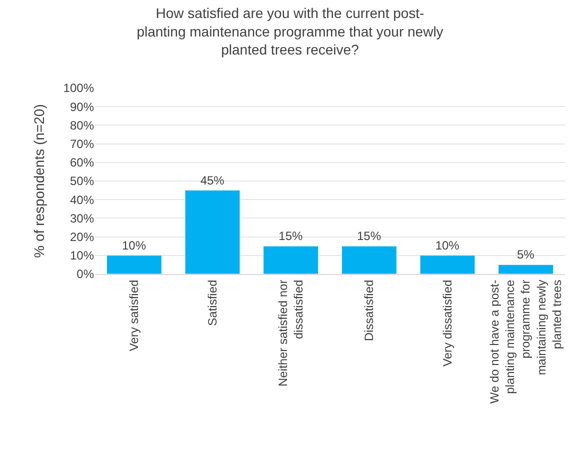 This screenshot has height=454, width=580. I want to click on x-tick-label: Dissatisfied, so click(369, 311).